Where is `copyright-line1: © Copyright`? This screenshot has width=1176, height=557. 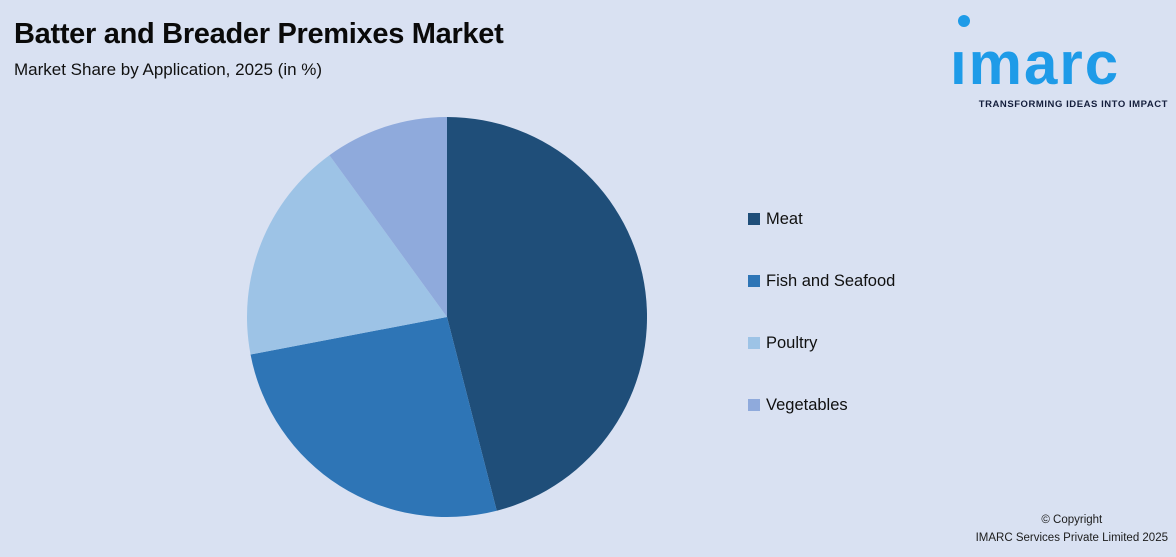 copyright-line1: © Copyright is located at coordinates (1072, 520).